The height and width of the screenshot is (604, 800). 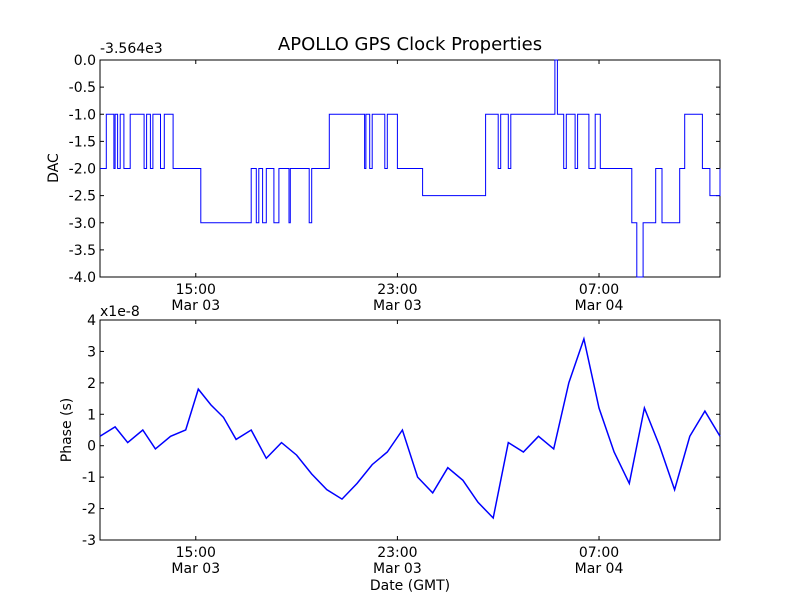 What do you see at coordinates (67, 430) in the screenshot?
I see `phase-y-axis-label: Phase (s)` at bounding box center [67, 430].